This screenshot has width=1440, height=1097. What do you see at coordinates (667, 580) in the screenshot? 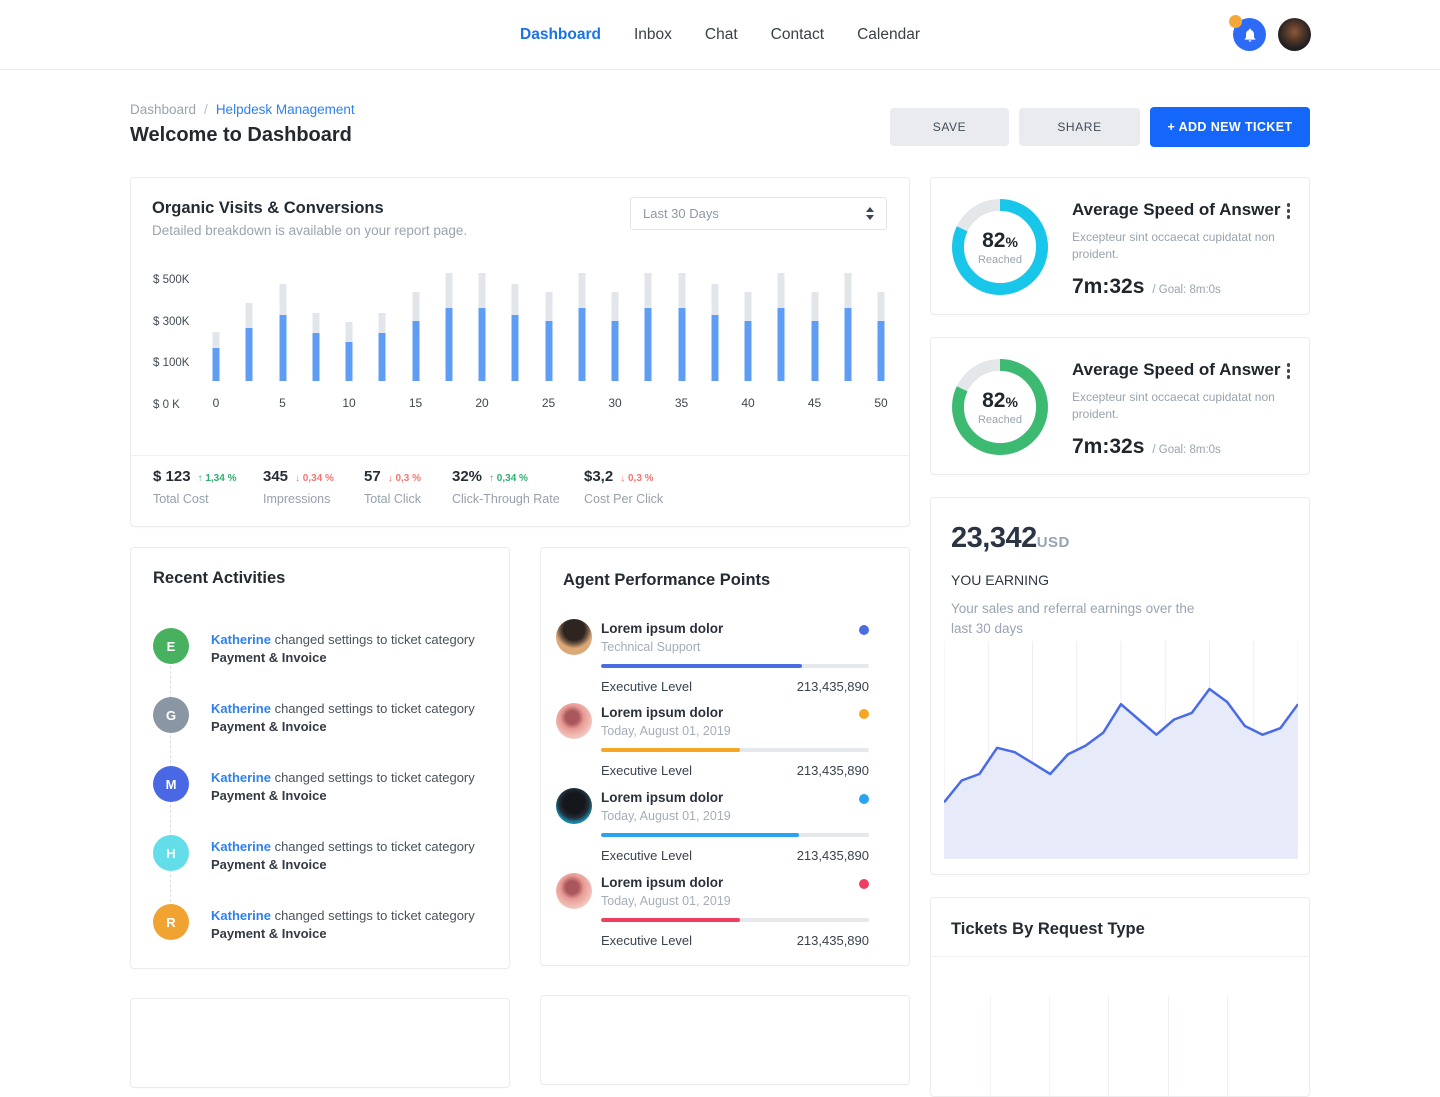
I see `agent-performance-title: Agent Performance Points` at bounding box center [667, 580].